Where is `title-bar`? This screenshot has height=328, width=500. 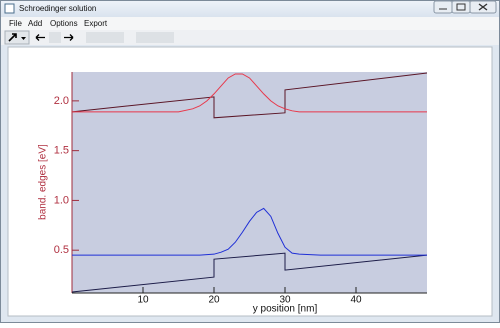 title-bar is located at coordinates (250, 9).